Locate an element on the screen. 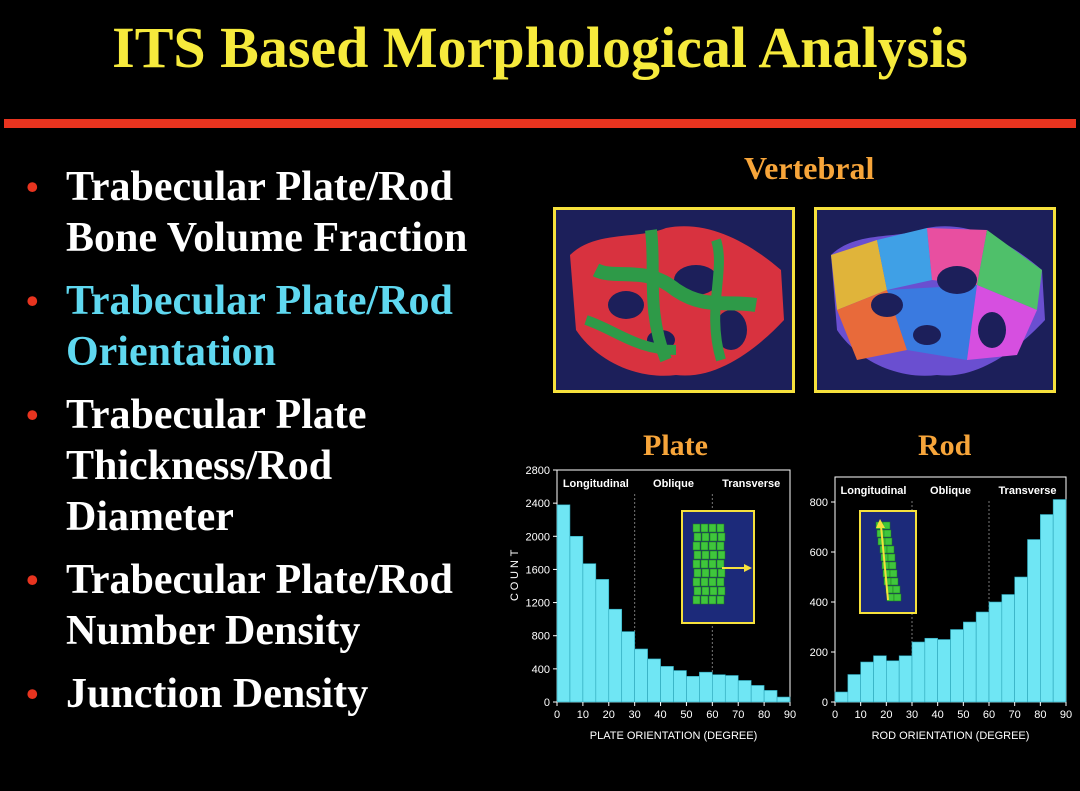 The width and height of the screenshot is (1080, 791). rod-x-tick-label: 50 is located at coordinates (963, 715).